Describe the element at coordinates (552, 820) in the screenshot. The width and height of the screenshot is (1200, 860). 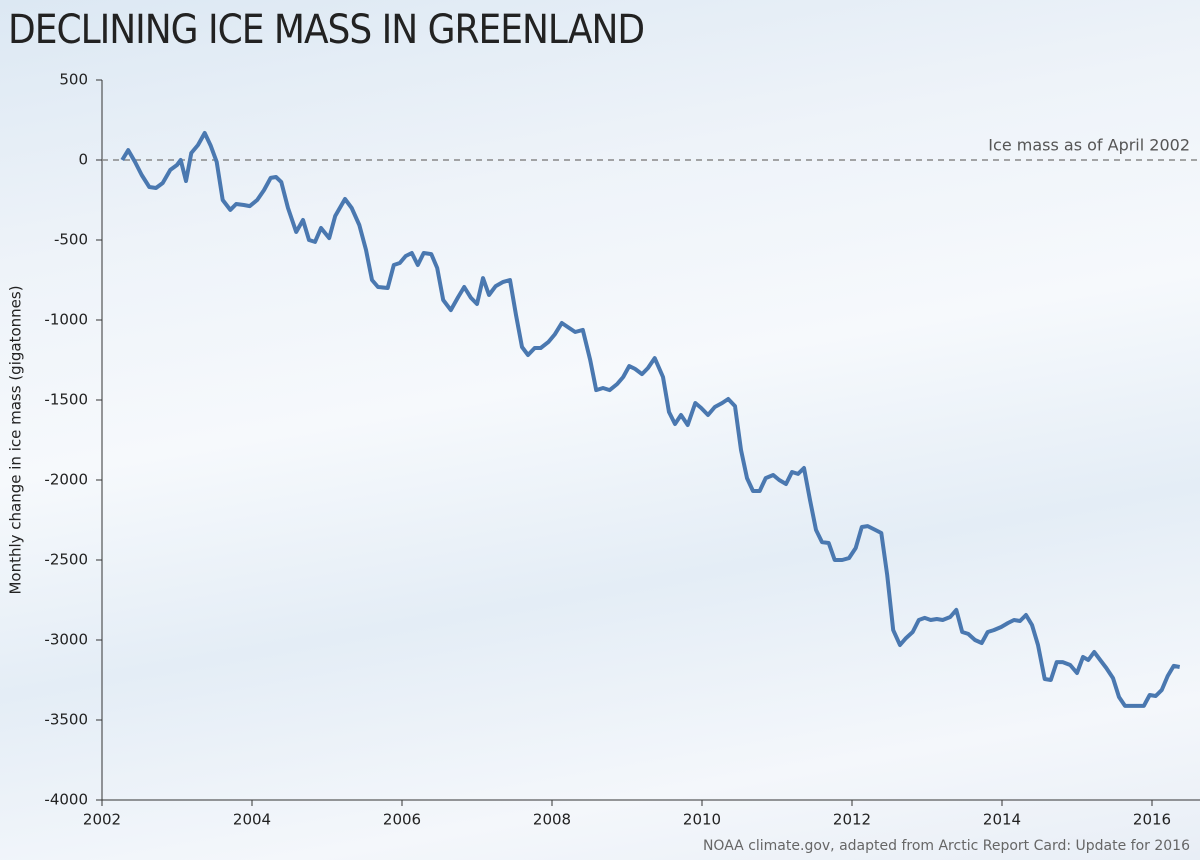
I see `x-tick-label: 2008` at that location.